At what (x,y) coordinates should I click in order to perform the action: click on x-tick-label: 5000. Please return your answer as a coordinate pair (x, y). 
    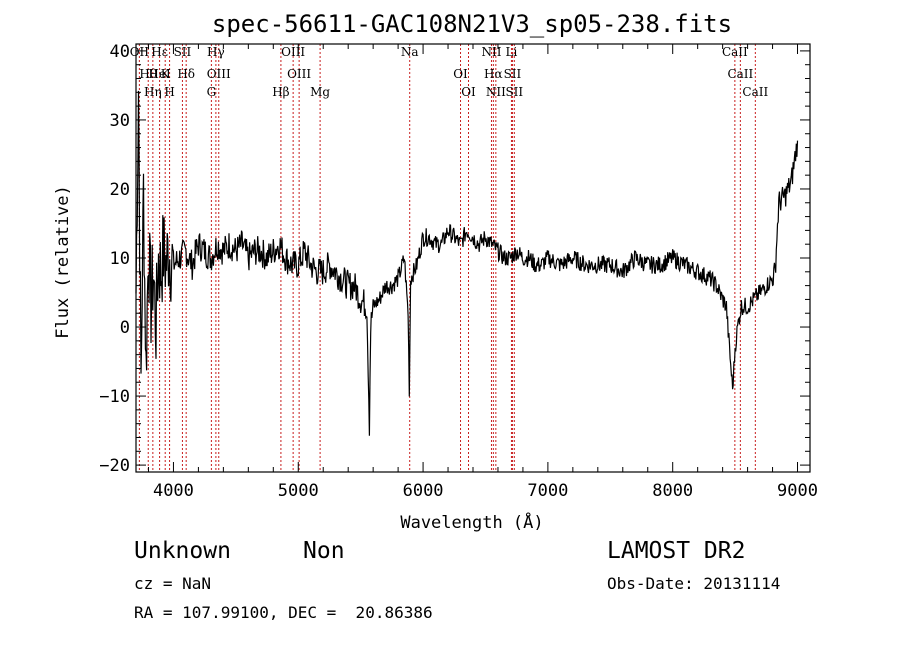
    Looking at the image, I should click on (298, 491).